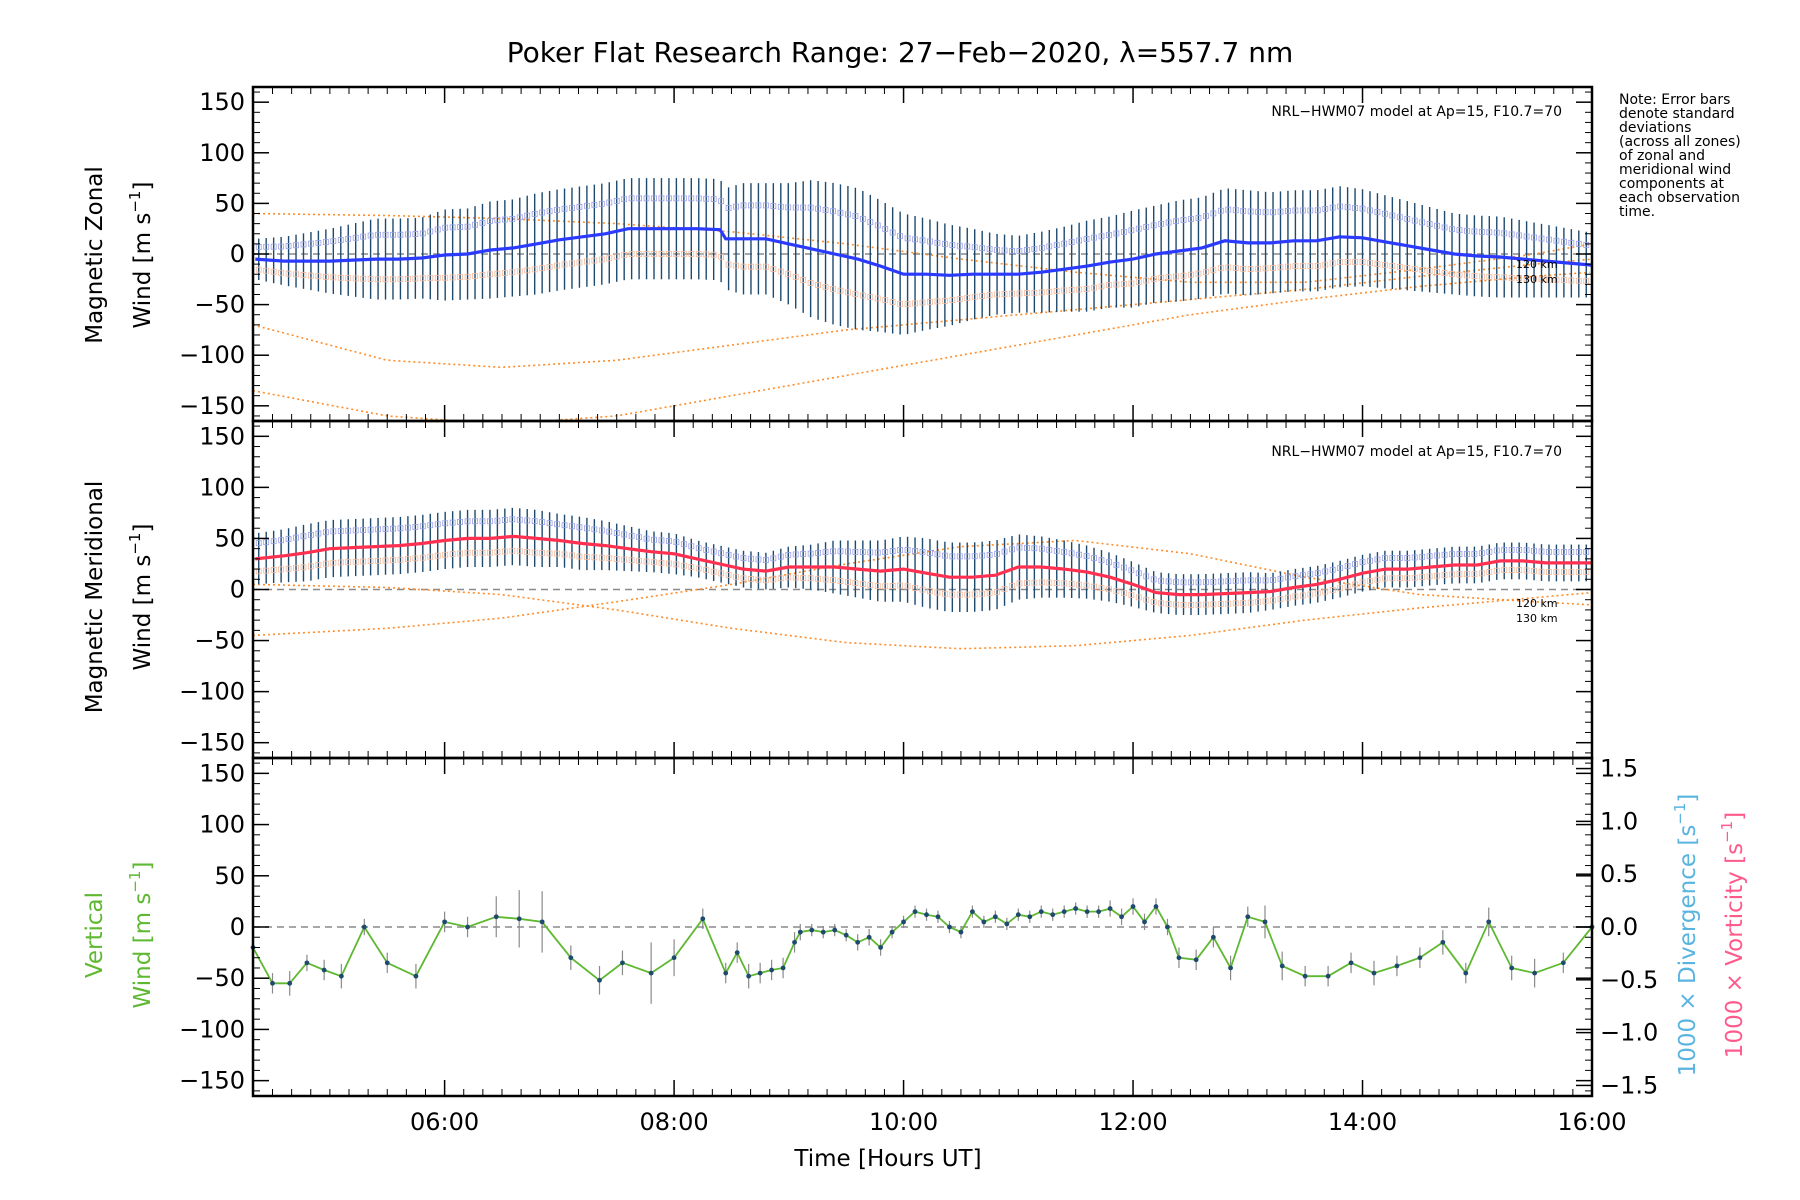  What do you see at coordinates (95, 597) in the screenshot?
I see `meridional-ylabel-line1: Magnetic Meridional` at bounding box center [95, 597].